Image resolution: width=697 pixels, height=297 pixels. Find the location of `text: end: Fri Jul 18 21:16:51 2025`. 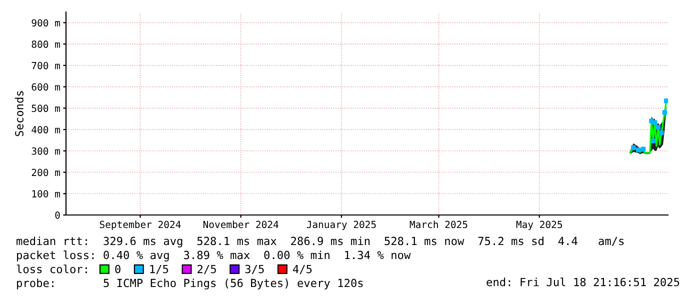

text: end: Fri Jul 18 21:16:51 2025 is located at coordinates (583, 282).